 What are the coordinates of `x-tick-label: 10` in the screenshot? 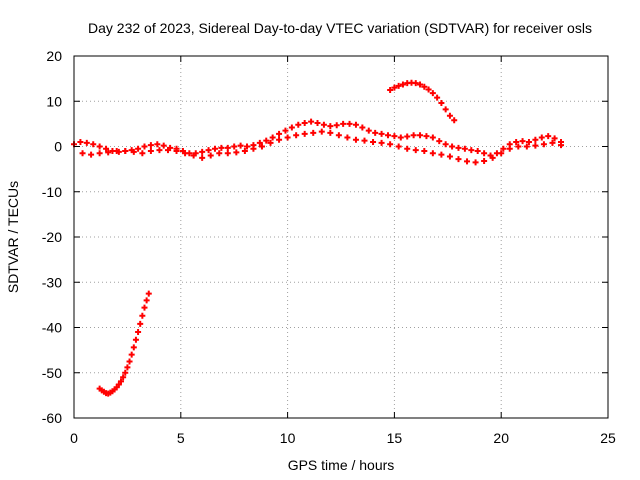 It's located at (288, 438).